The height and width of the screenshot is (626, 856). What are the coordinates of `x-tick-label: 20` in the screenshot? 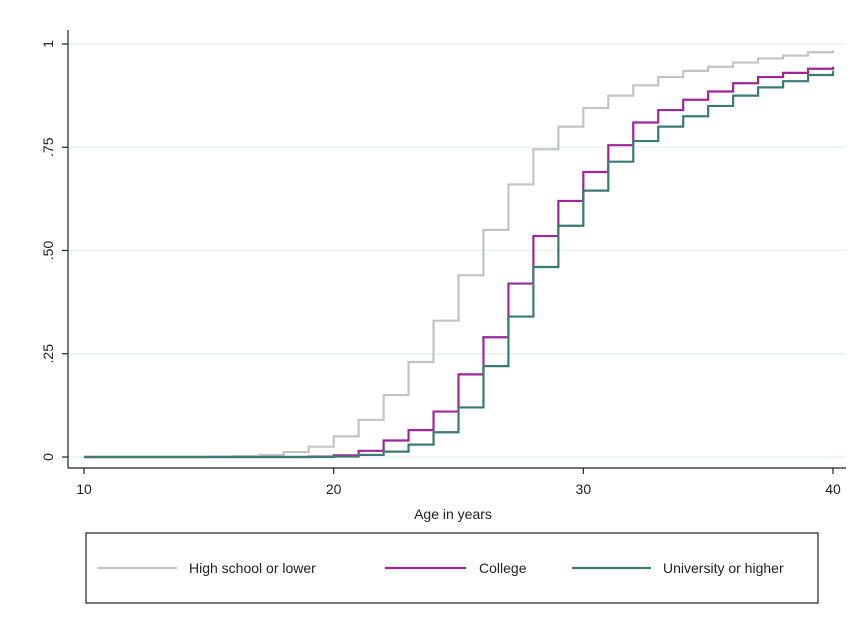 It's located at (334, 489).